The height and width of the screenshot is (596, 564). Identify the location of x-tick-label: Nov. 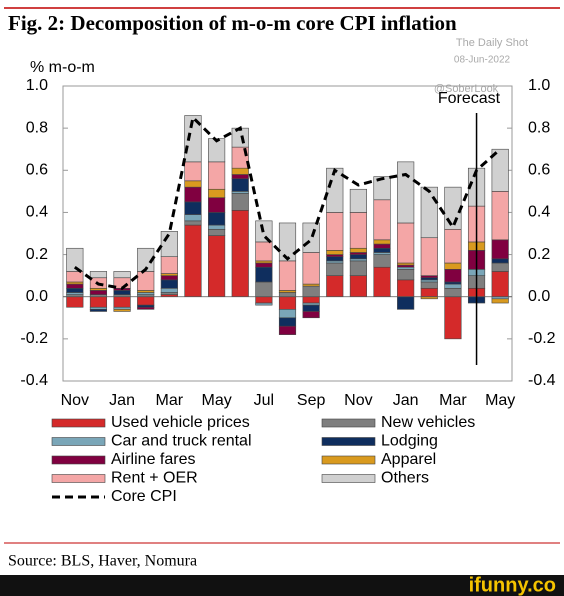
(358, 400).